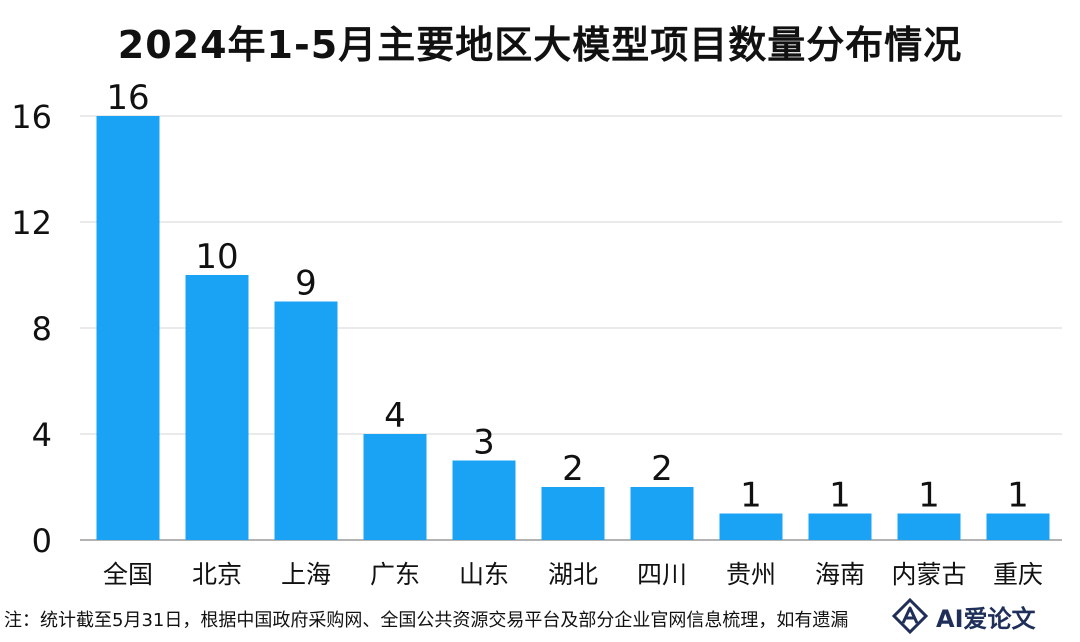 The height and width of the screenshot is (642, 1080). What do you see at coordinates (840, 574) in the screenshot?
I see `x-tick-label: 海南` at bounding box center [840, 574].